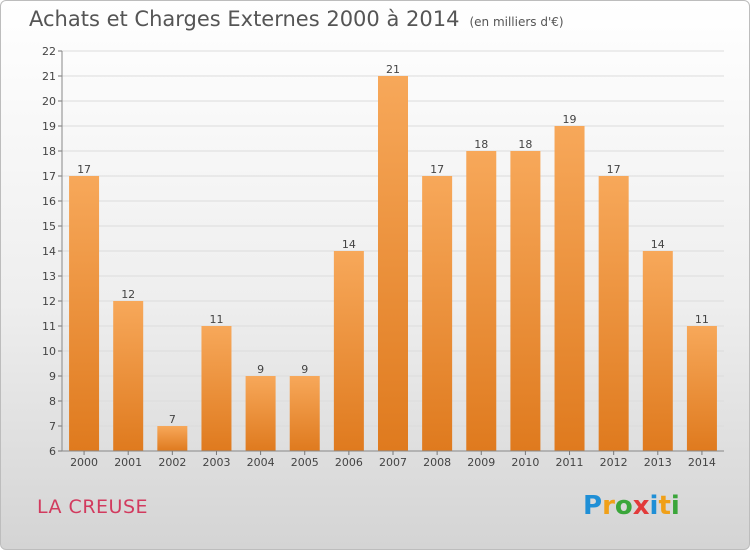  Describe the element at coordinates (244, 19) in the screenshot. I see `chart-title-text: Achats et Charges Externes 2000 à 2014` at that location.